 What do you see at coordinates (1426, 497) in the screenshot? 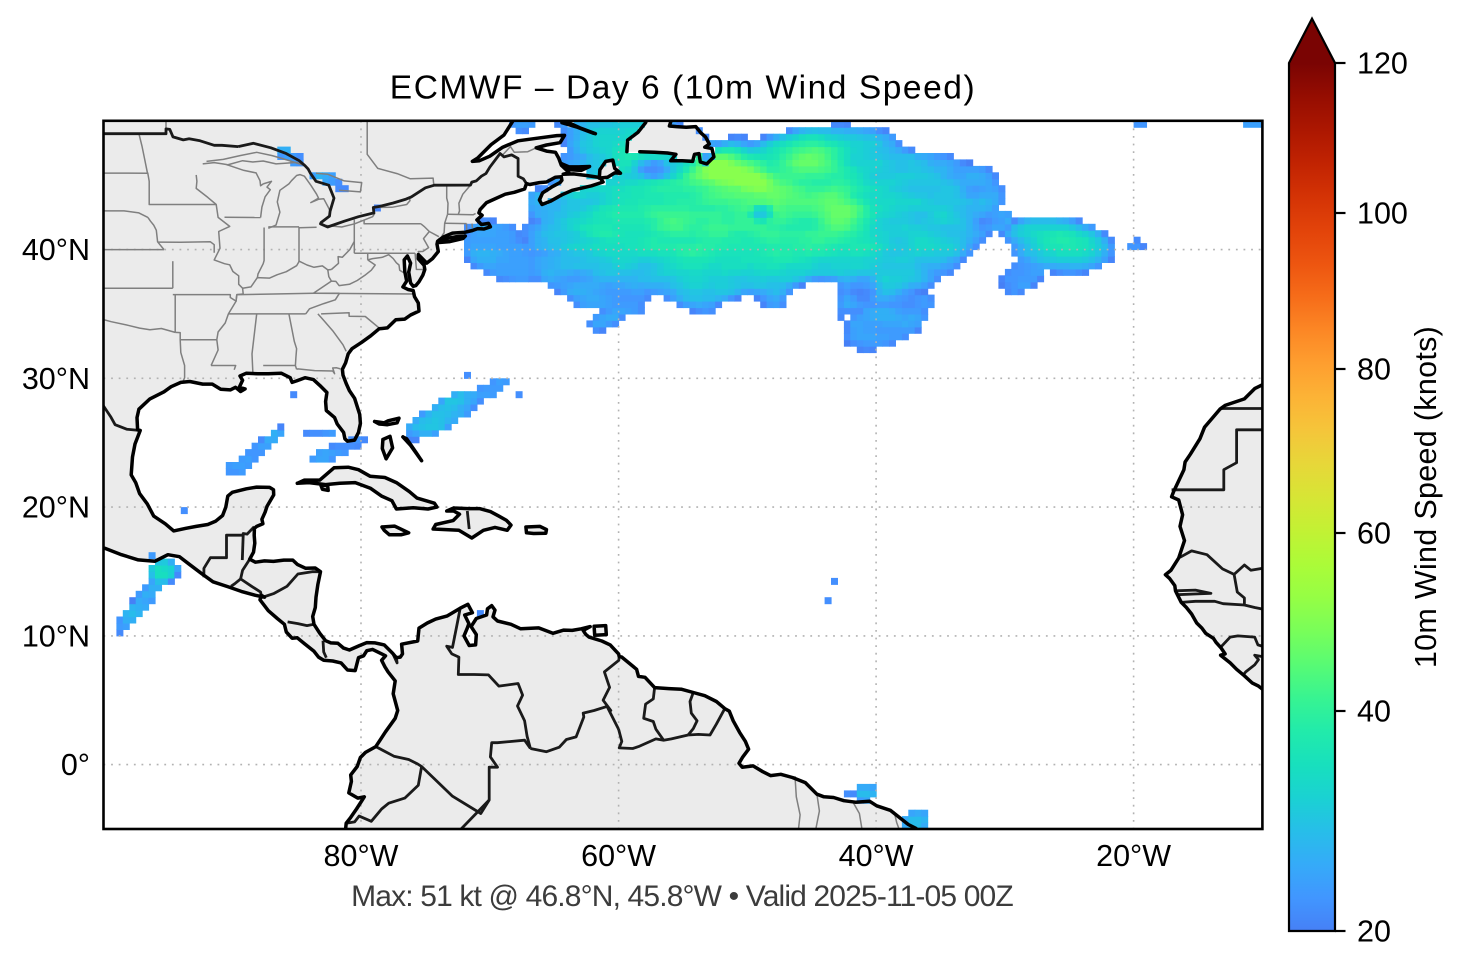
I see `svg-text: 10m Wind Speed (knots)` at bounding box center [1426, 497].